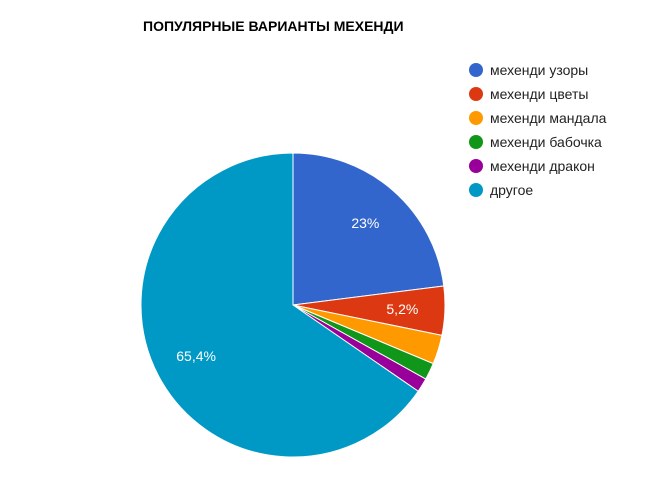 Image resolution: width=646 pixels, height=482 pixels. What do you see at coordinates (537, 70) in the screenshot?
I see `legend-item: мехенди узоры` at bounding box center [537, 70].